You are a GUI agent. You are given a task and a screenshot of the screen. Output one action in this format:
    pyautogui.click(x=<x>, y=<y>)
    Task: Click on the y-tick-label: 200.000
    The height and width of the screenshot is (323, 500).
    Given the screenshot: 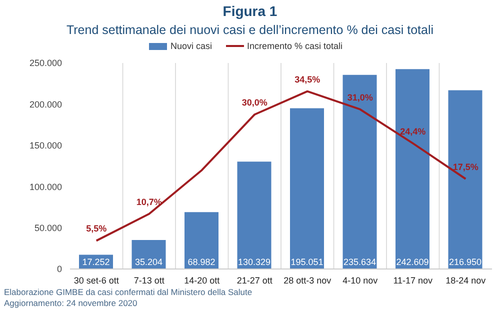 What is the action you would take?
    pyautogui.click(x=45, y=104)
    